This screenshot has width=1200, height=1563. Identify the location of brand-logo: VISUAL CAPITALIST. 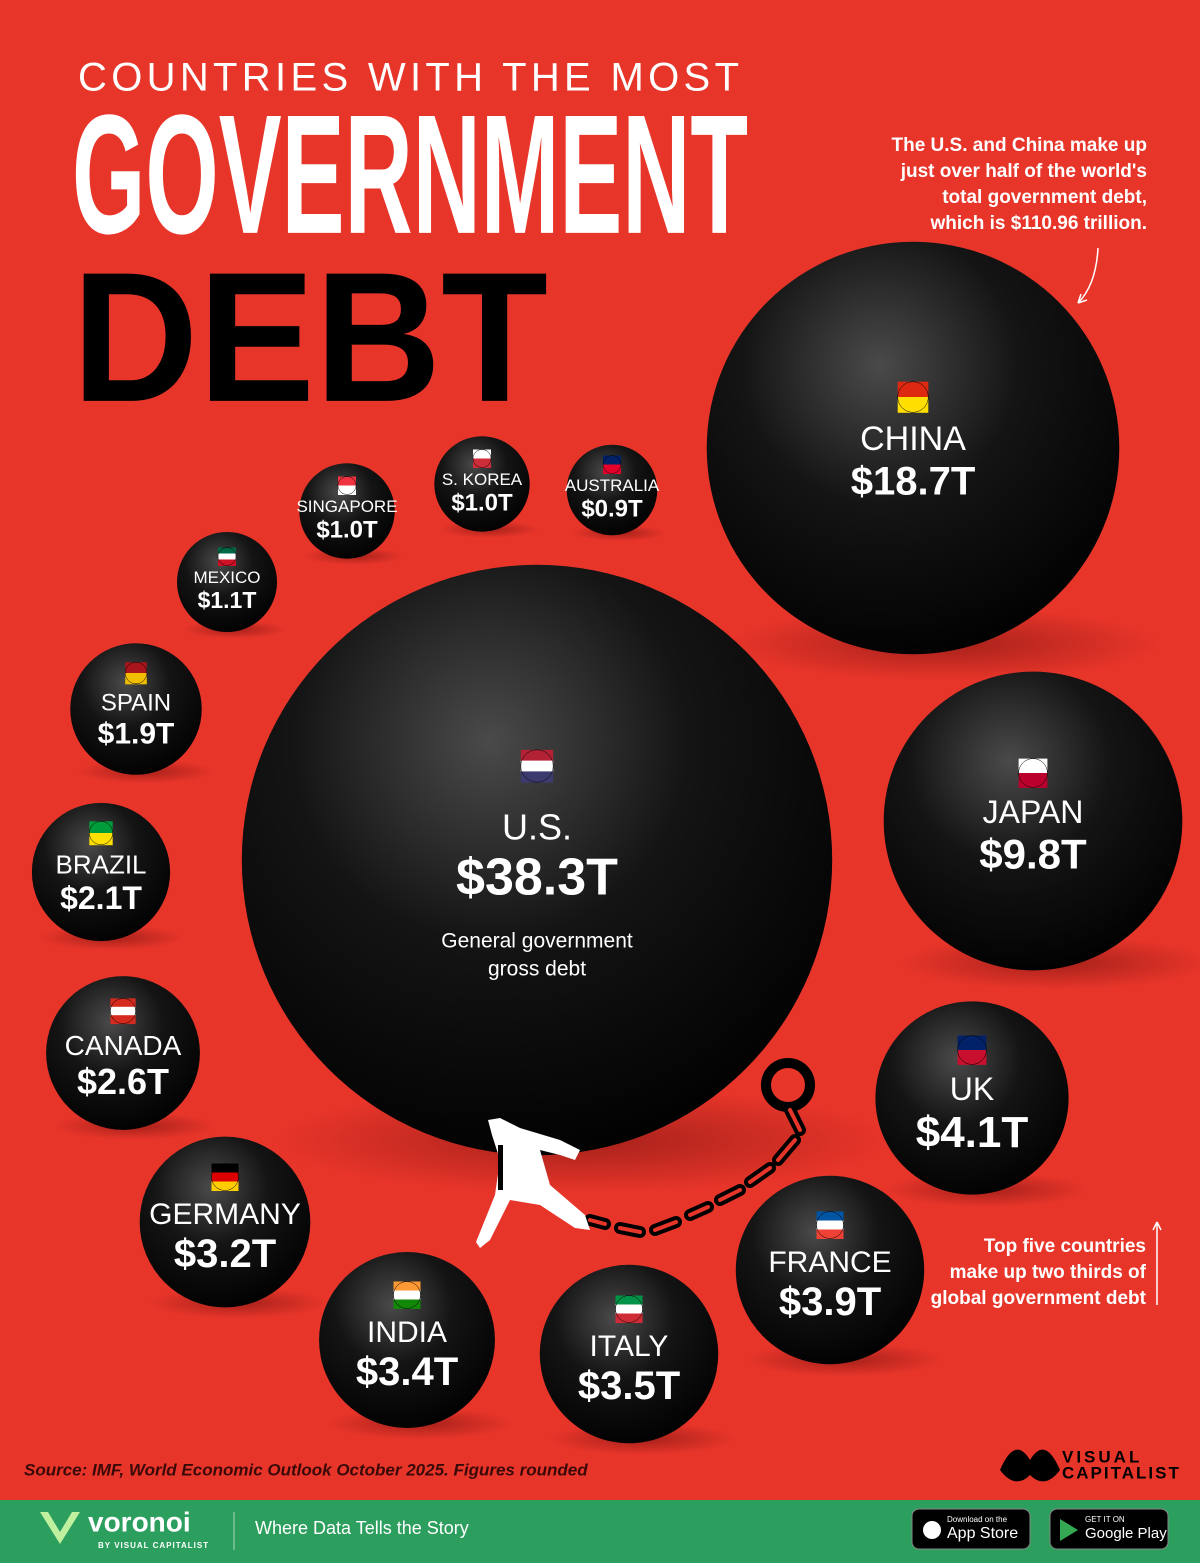
(1090, 1464).